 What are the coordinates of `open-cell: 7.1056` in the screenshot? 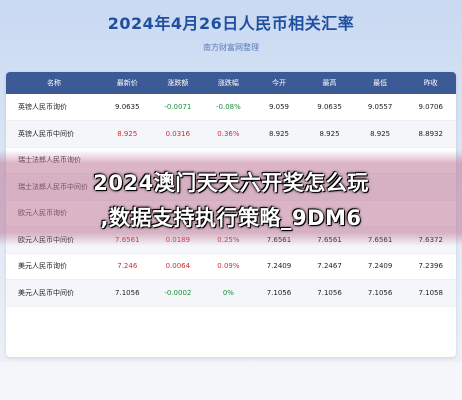 It's located at (279, 293).